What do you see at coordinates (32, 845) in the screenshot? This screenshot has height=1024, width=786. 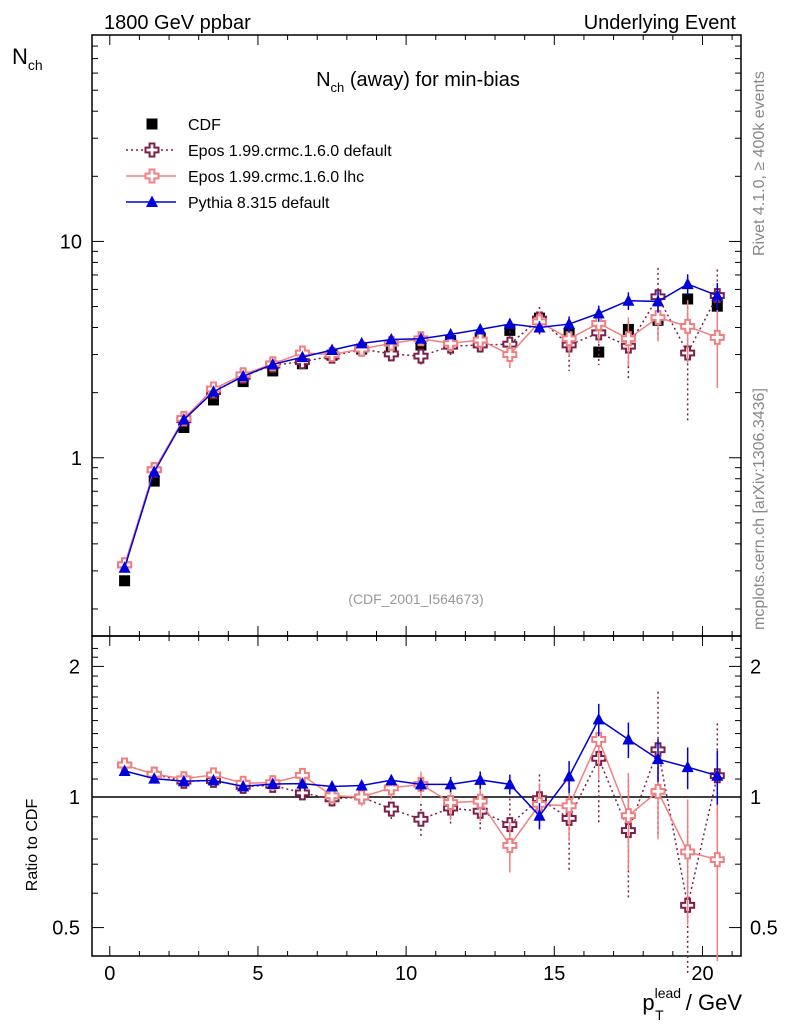 I see `ratio-y-axis-label: Ratio to CDF` at bounding box center [32, 845].